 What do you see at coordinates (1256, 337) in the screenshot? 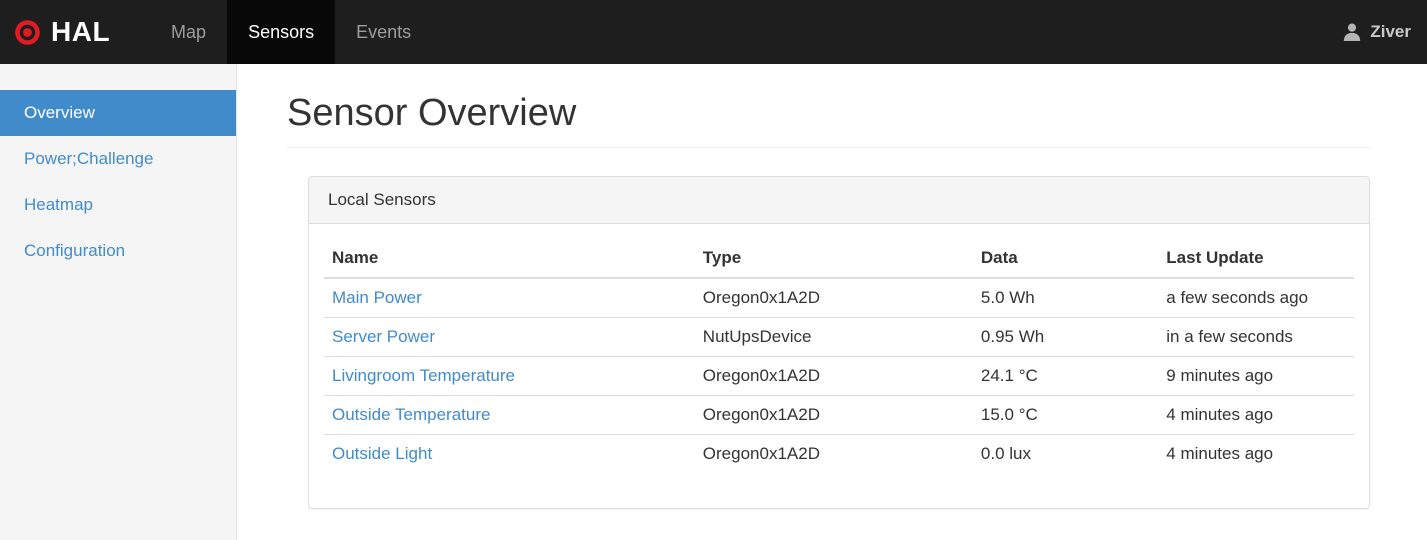
I see `last-update-cell: in a few seconds` at bounding box center [1256, 337].